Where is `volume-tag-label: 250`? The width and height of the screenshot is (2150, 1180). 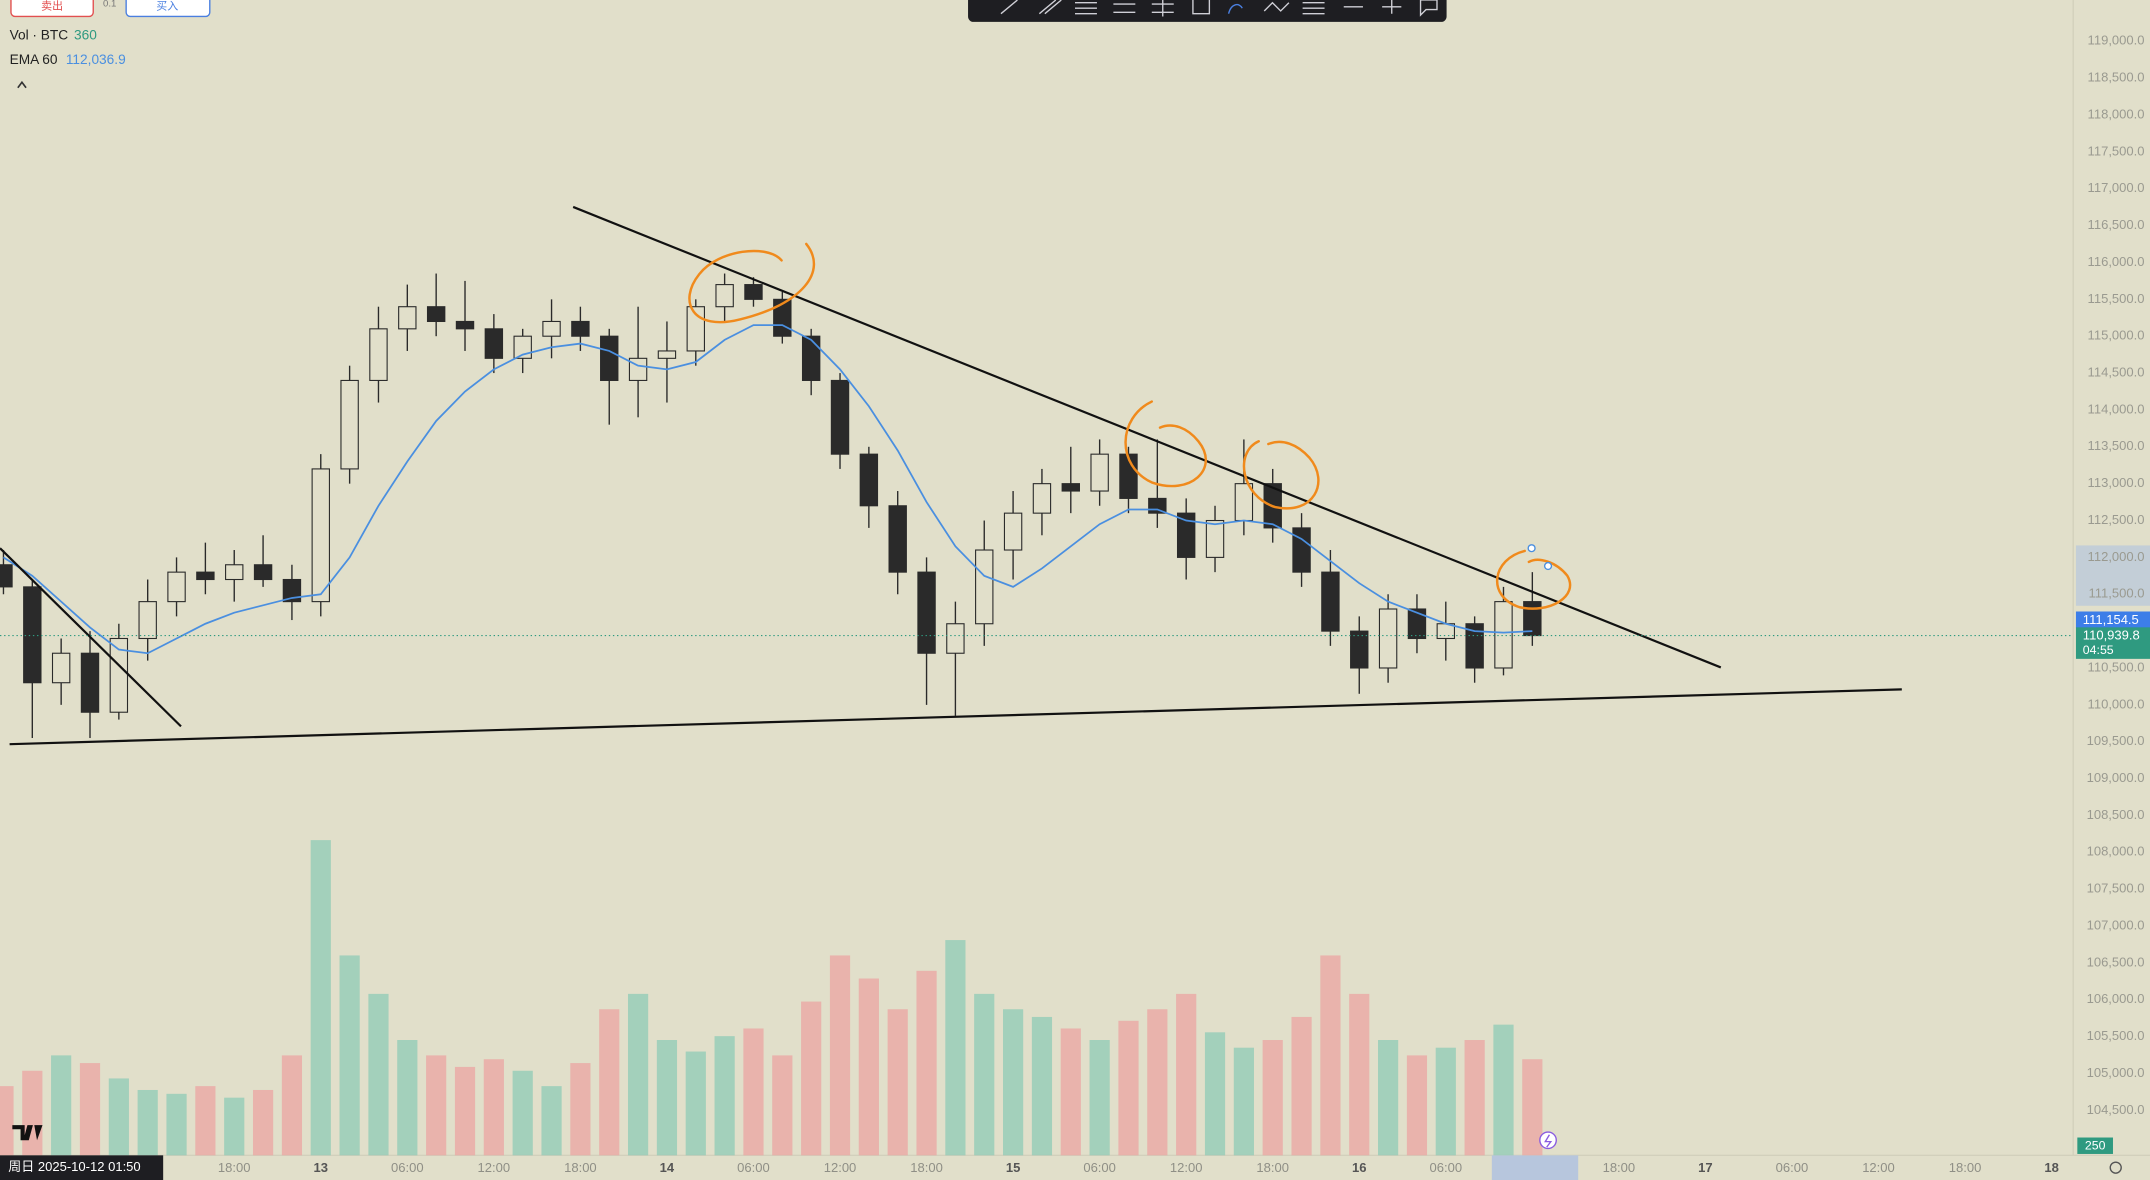
volume-tag-label: 250 is located at coordinates (2095, 1146).